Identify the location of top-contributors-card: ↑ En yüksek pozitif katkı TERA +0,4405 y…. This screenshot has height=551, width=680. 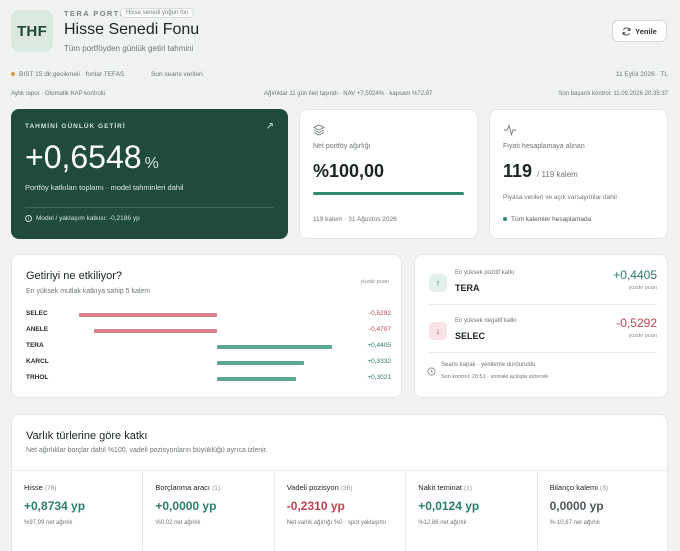
(541, 326).